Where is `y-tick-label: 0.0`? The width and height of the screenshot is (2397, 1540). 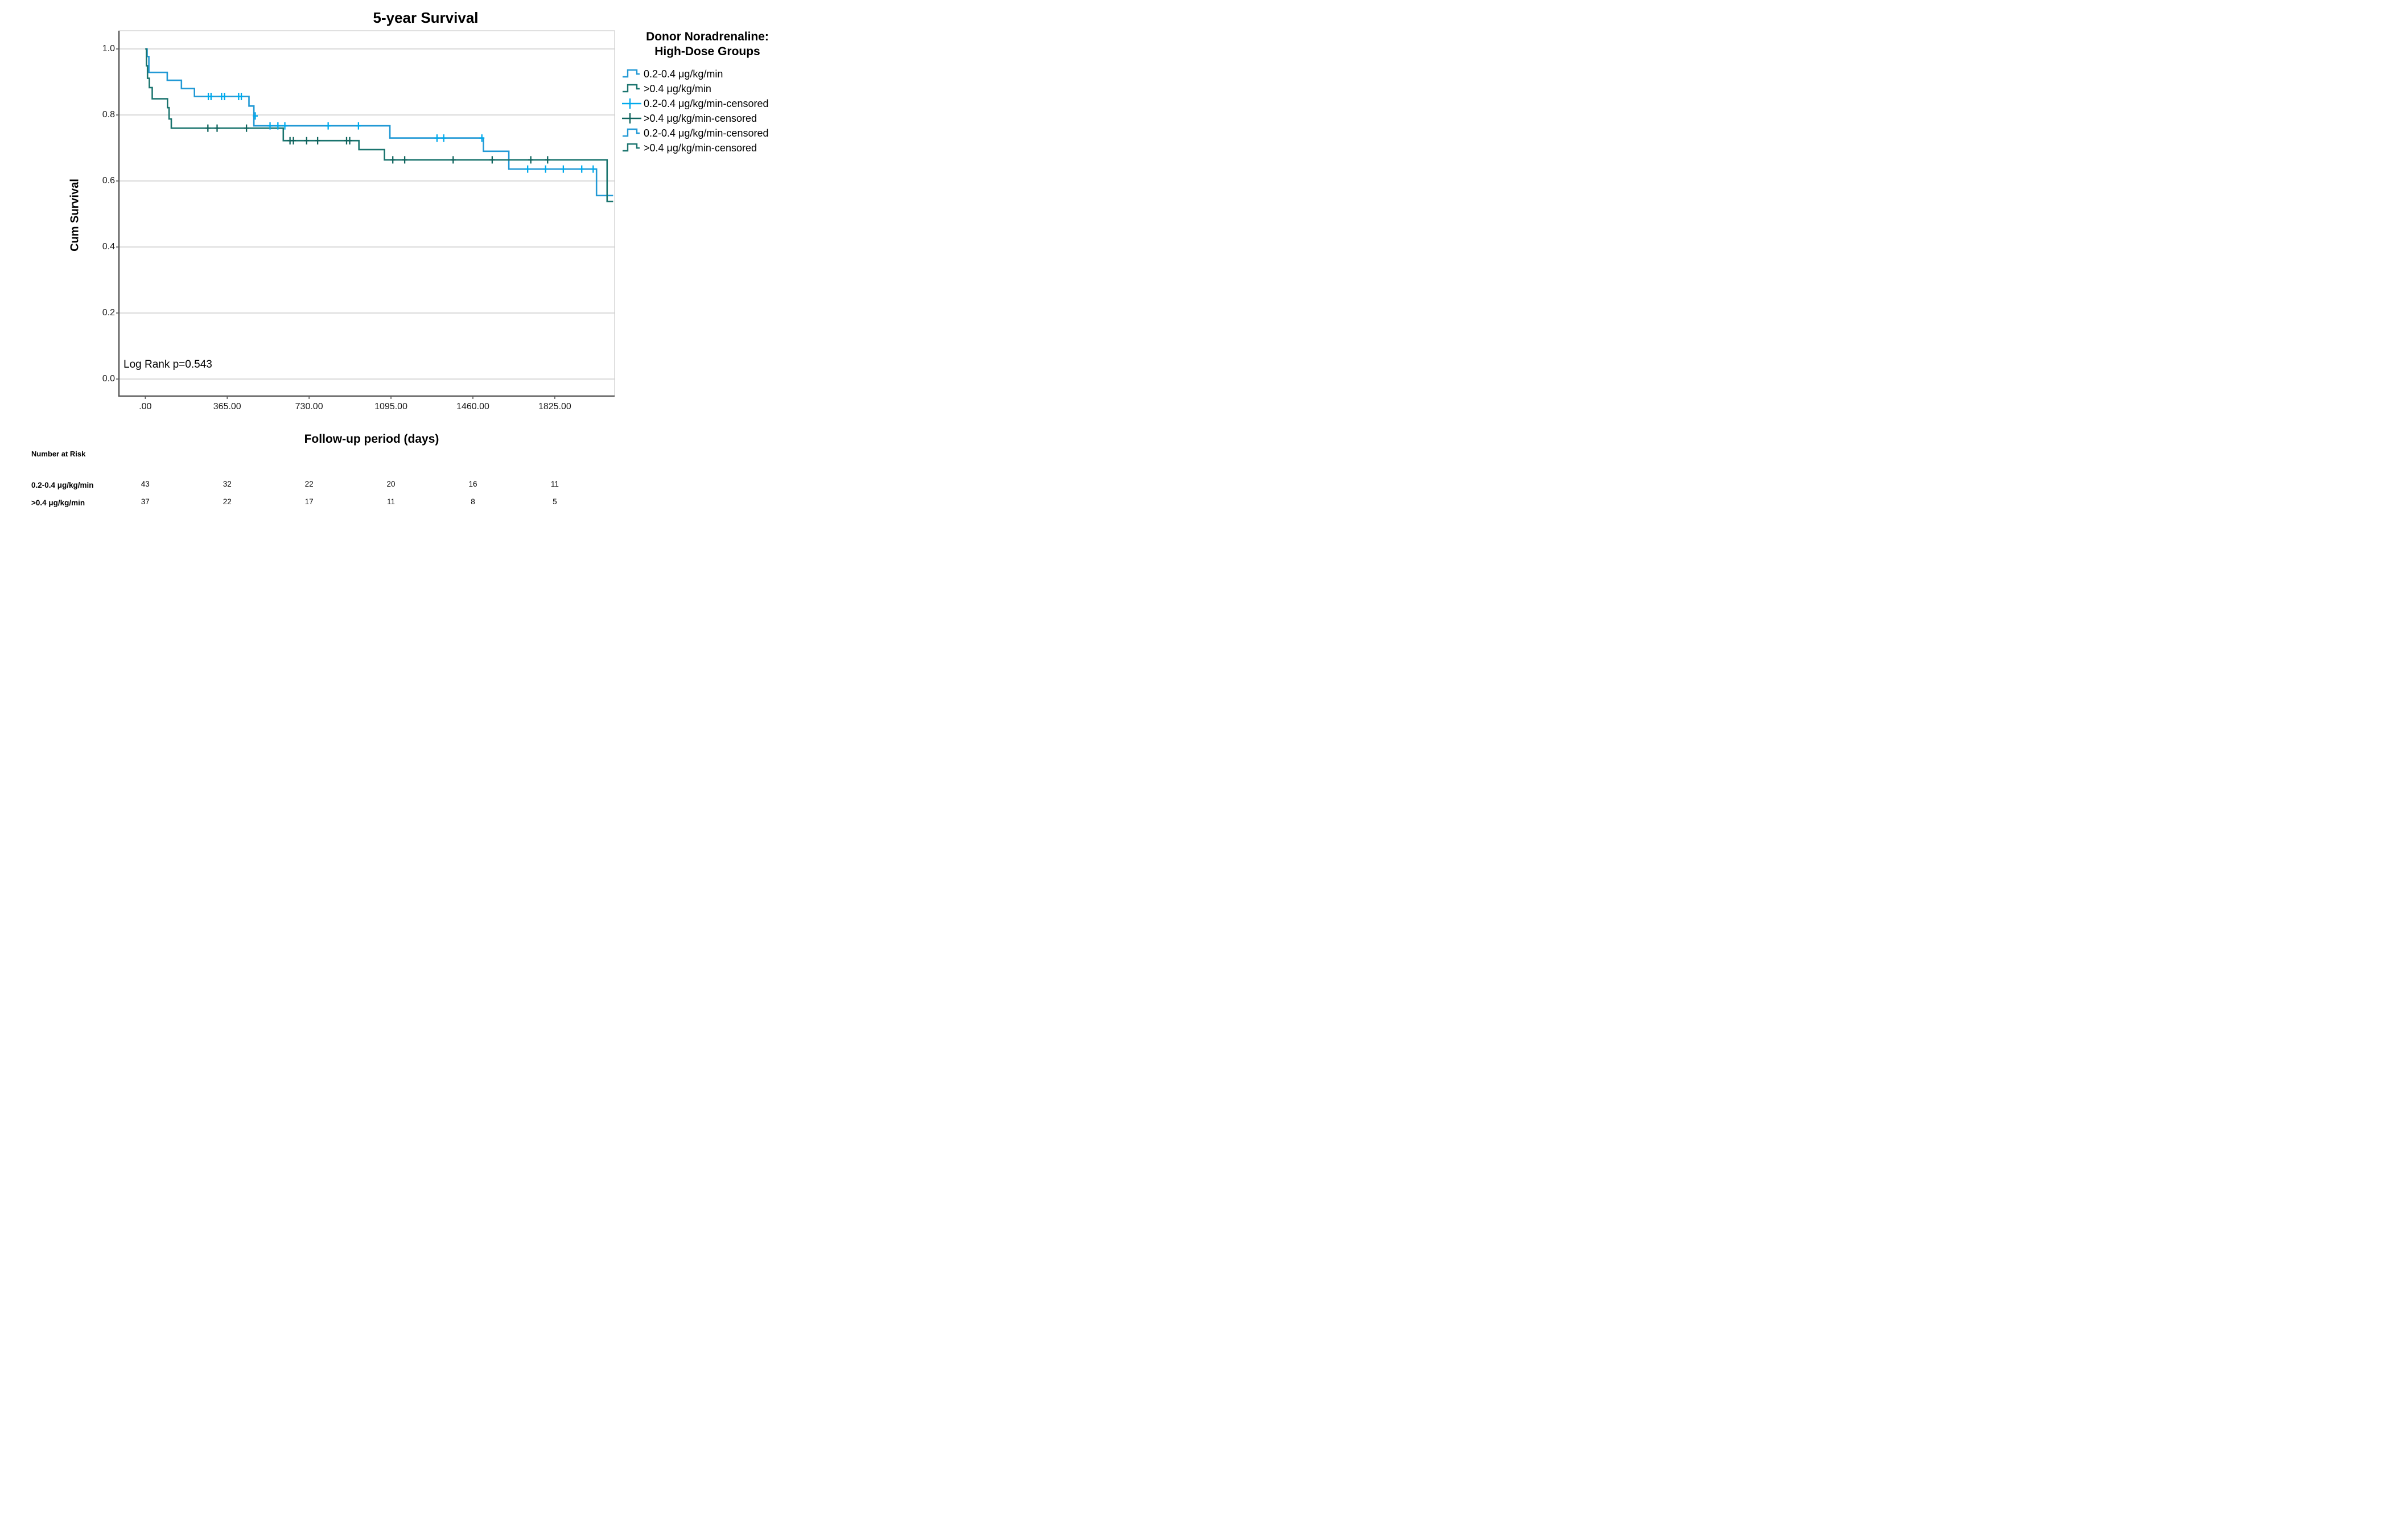
y-tick-label: 0.0 is located at coordinates (109, 379).